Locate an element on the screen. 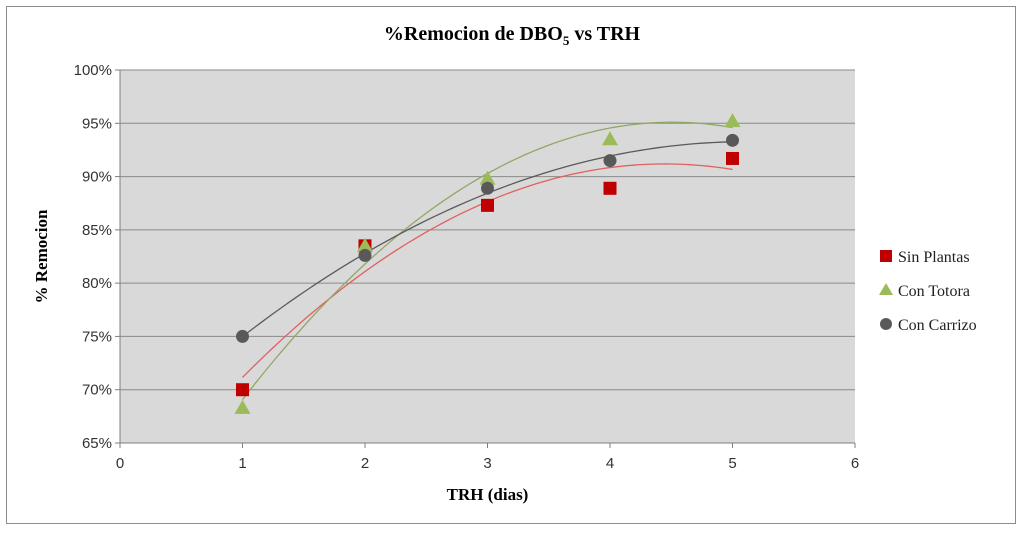  x-tick-label: 6 is located at coordinates (855, 463).